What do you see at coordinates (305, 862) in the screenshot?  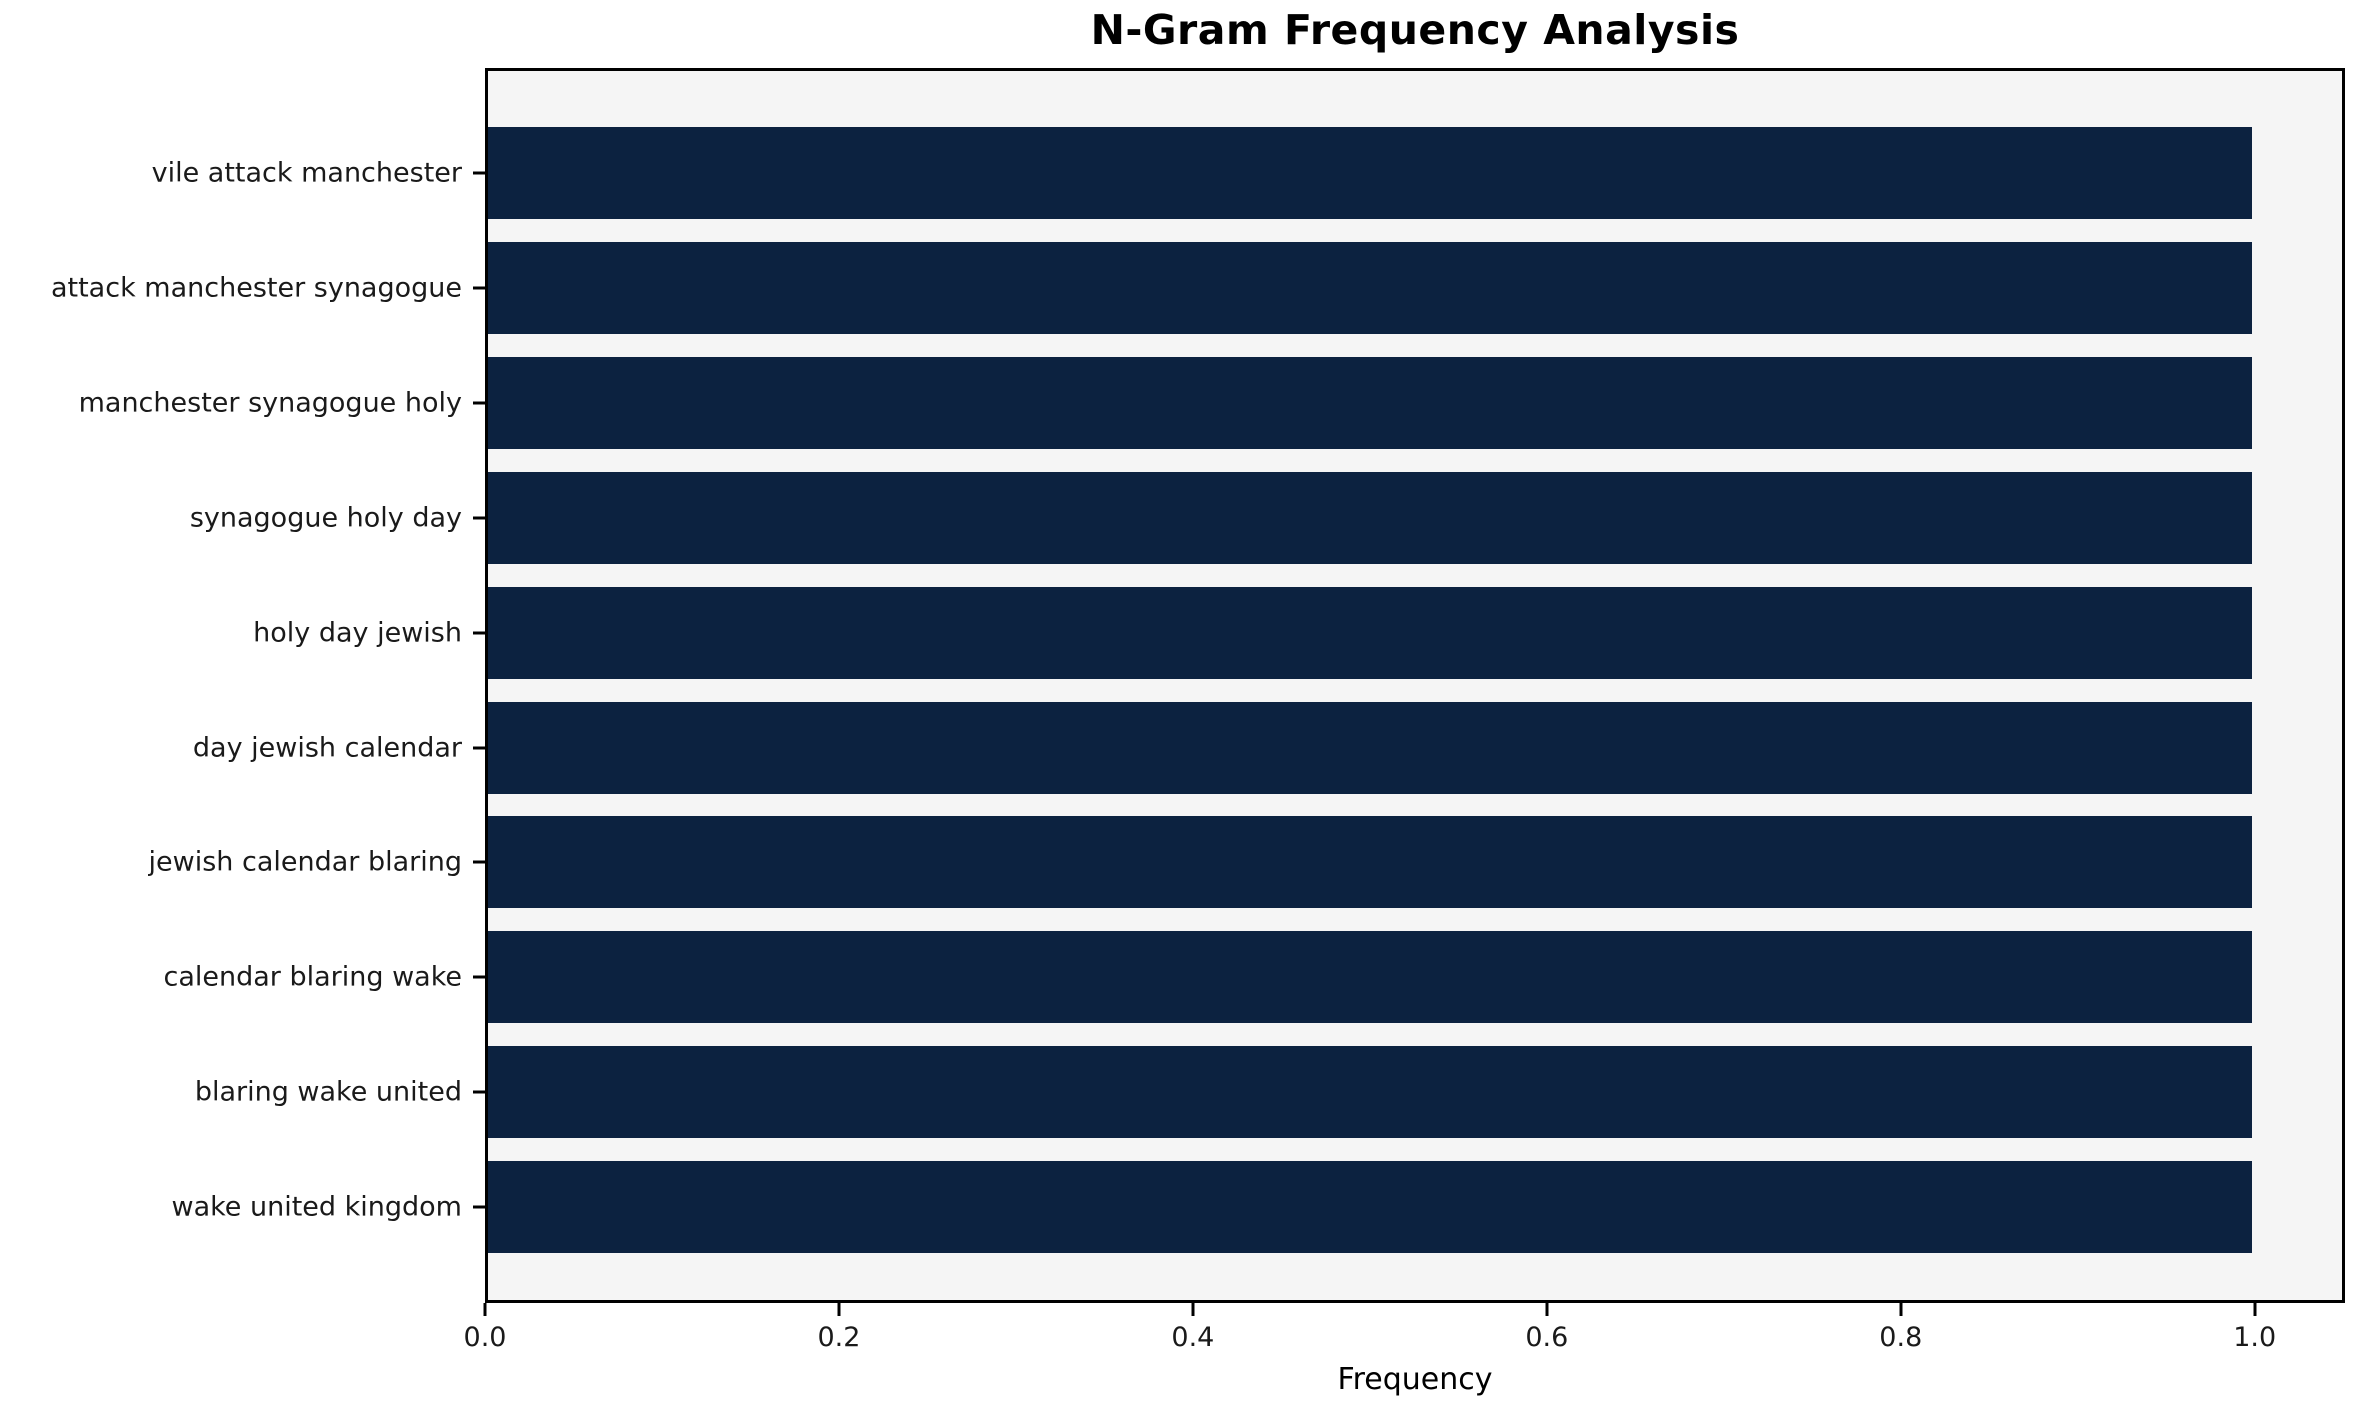 I see `y-tick-label: jewish calendar blaring` at bounding box center [305, 862].